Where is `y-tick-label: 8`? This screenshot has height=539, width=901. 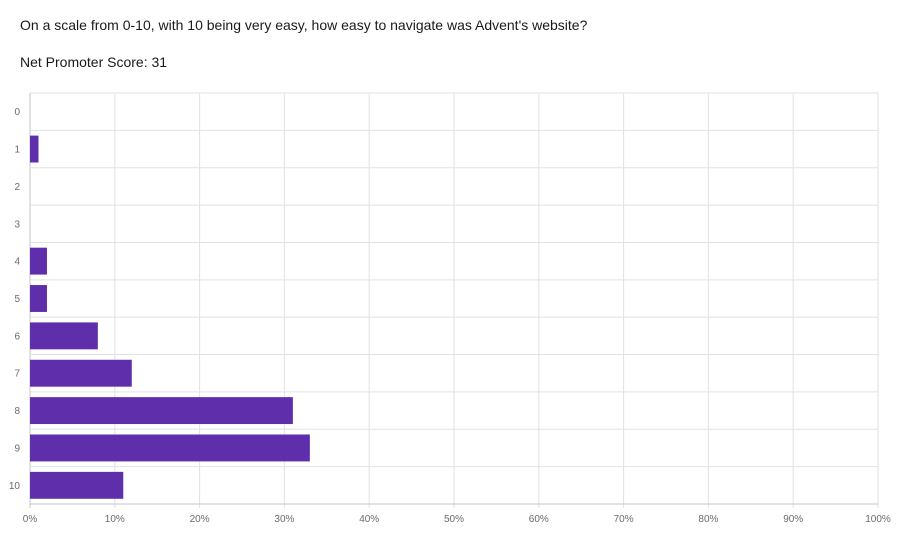 y-tick-label: 8 is located at coordinates (17, 411).